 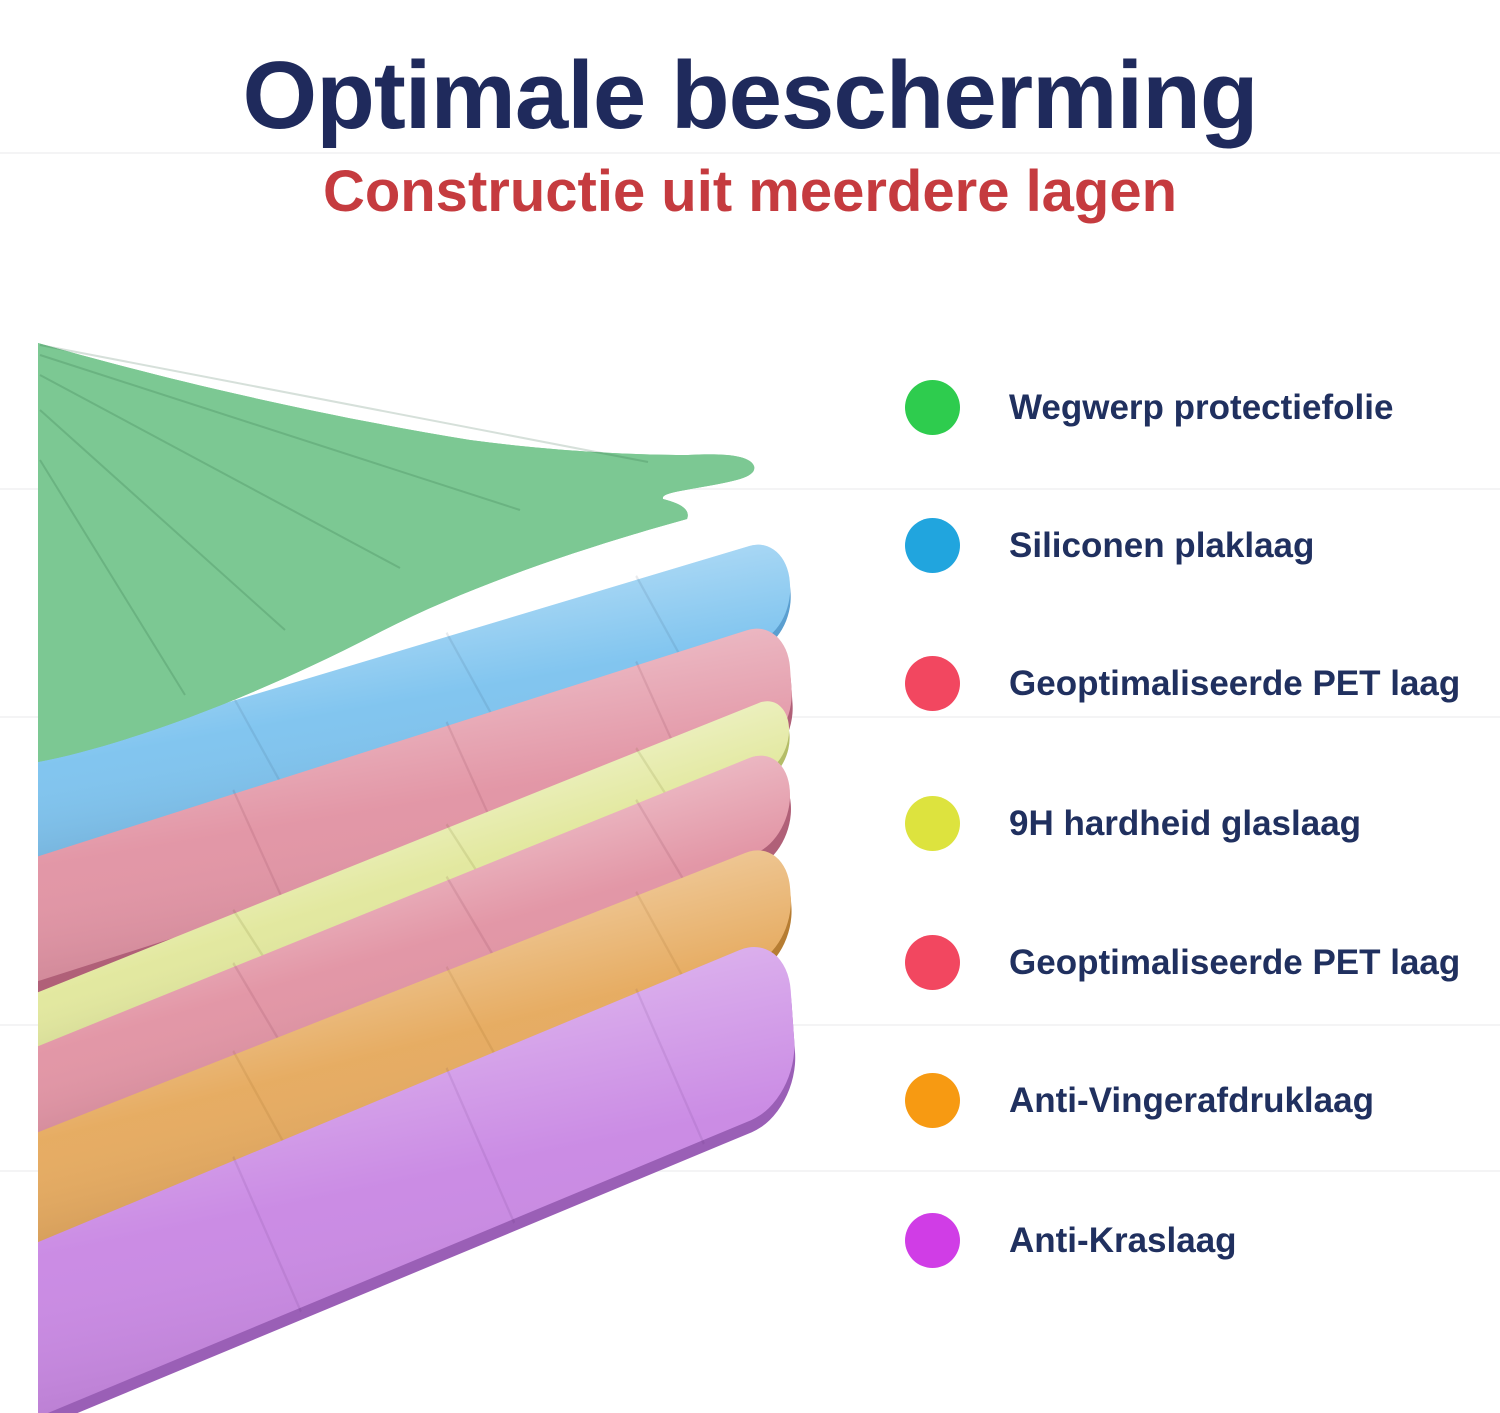 I want to click on blue-dot-icon, so click(x=932, y=545).